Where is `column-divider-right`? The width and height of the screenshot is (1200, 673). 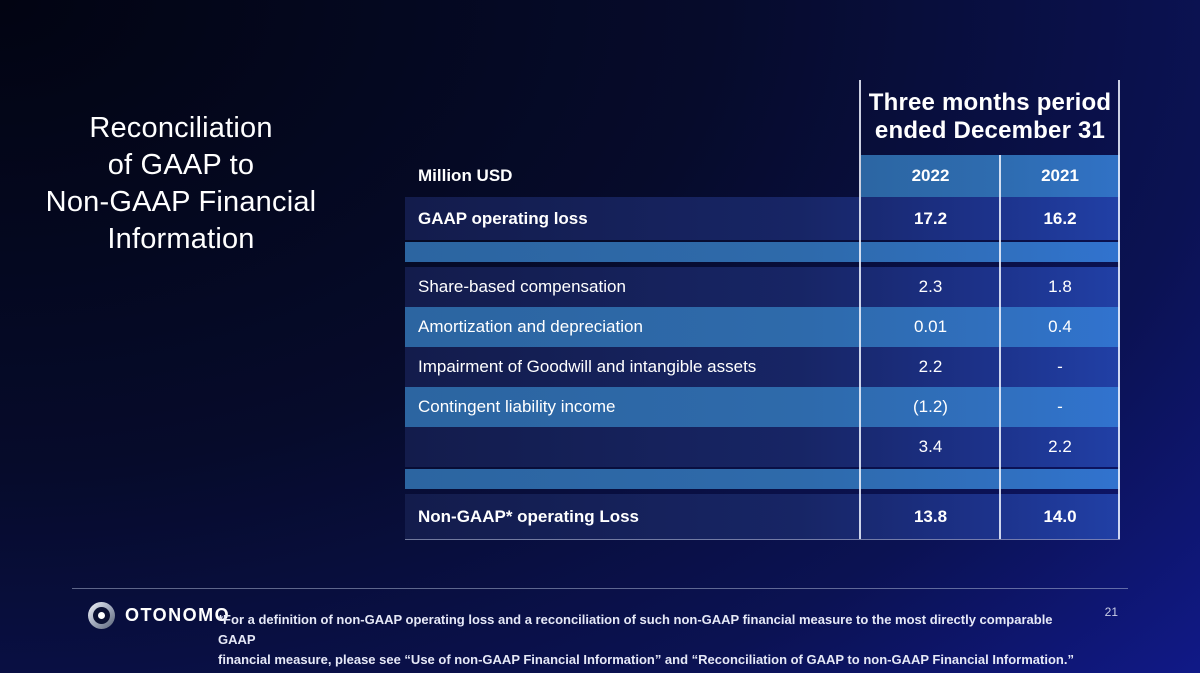 column-divider-right is located at coordinates (1119, 309).